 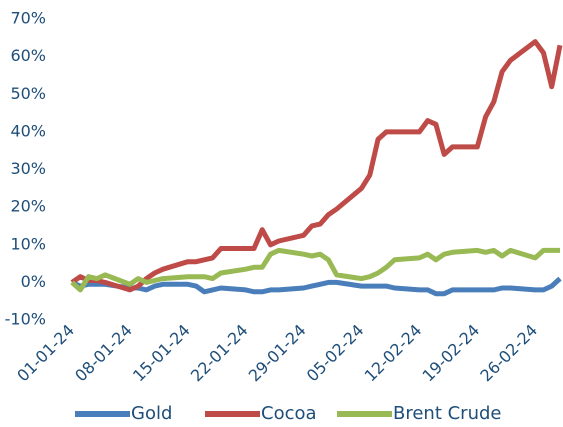 I want to click on y-tick-label: 10%, so click(x=28, y=243).